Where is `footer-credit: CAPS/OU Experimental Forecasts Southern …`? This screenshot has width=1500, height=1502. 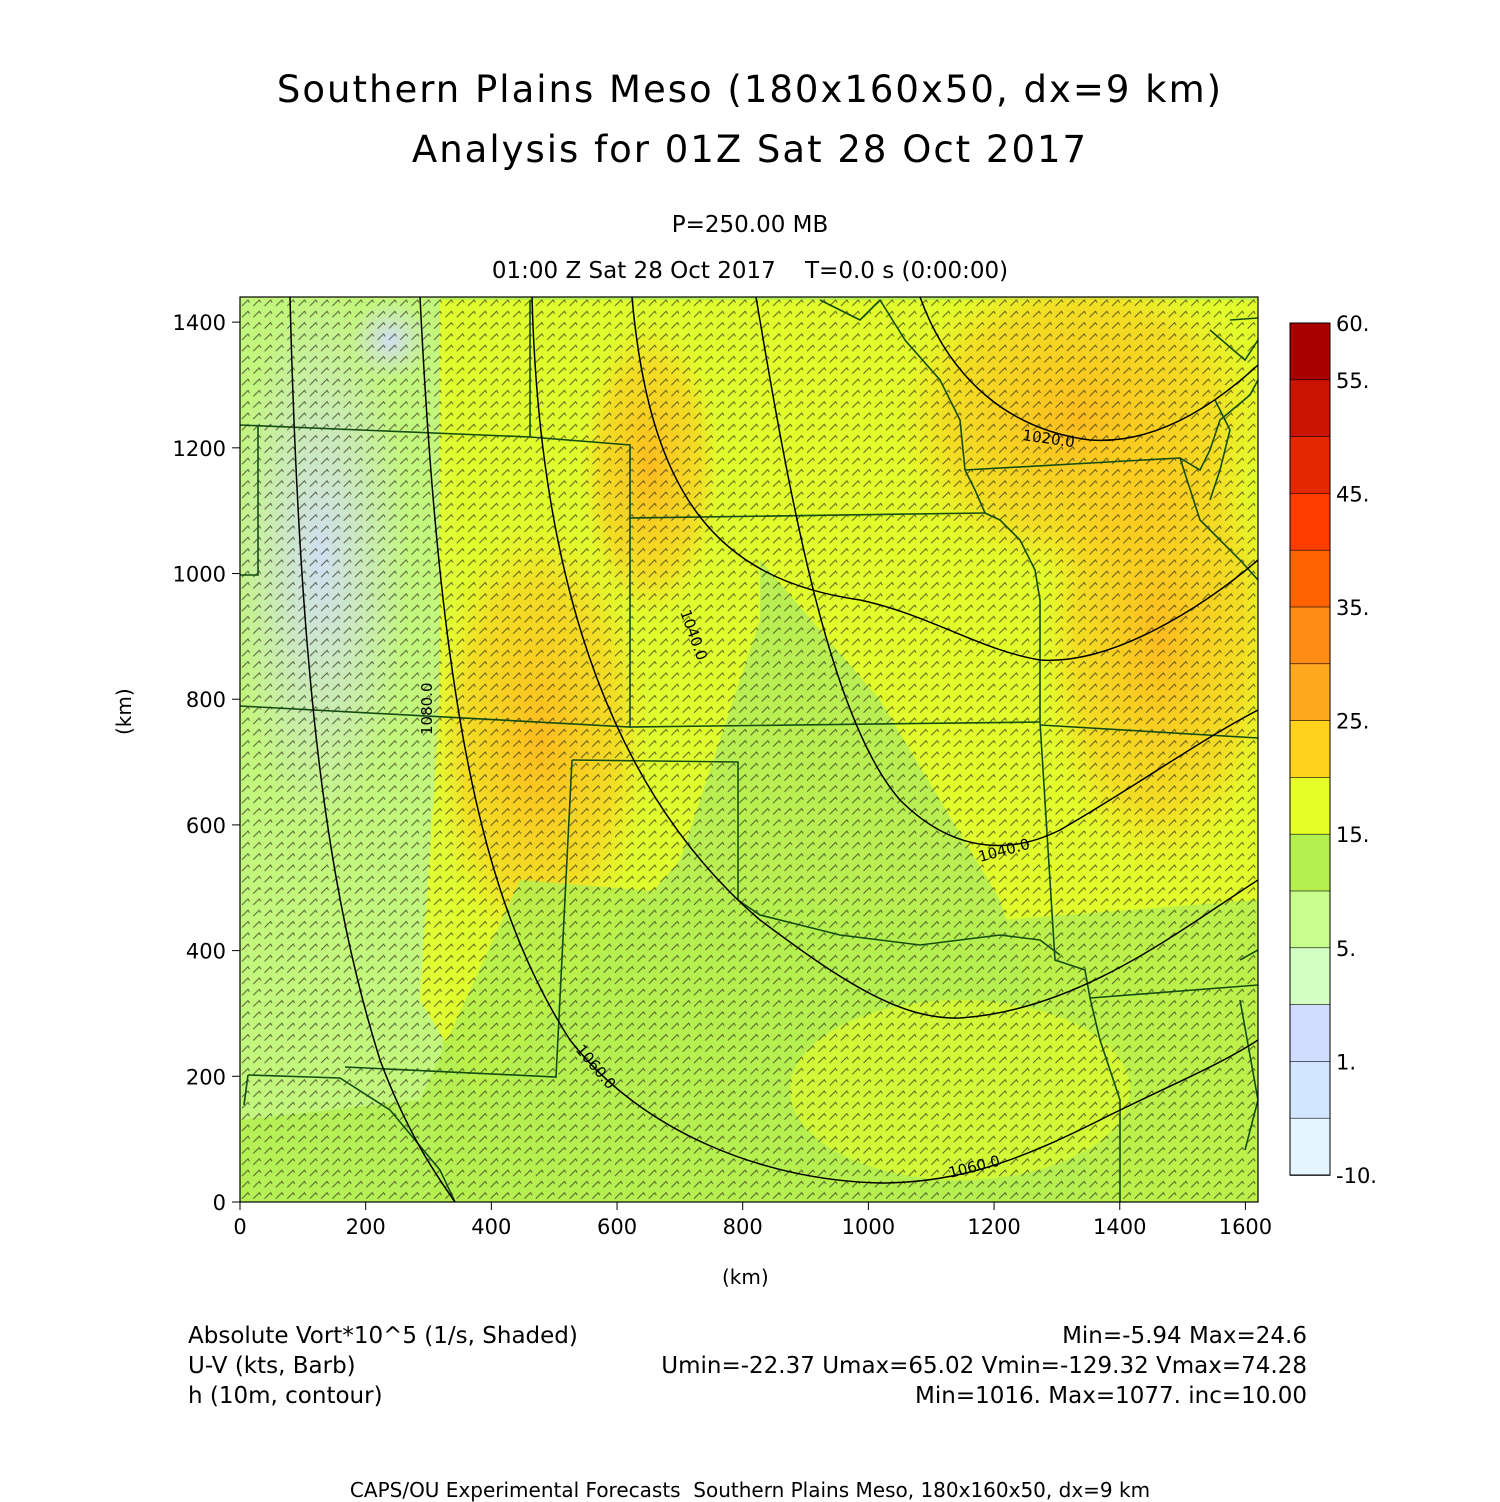 footer-credit: CAPS/OU Experimental Forecasts Southern … is located at coordinates (750, 1490).